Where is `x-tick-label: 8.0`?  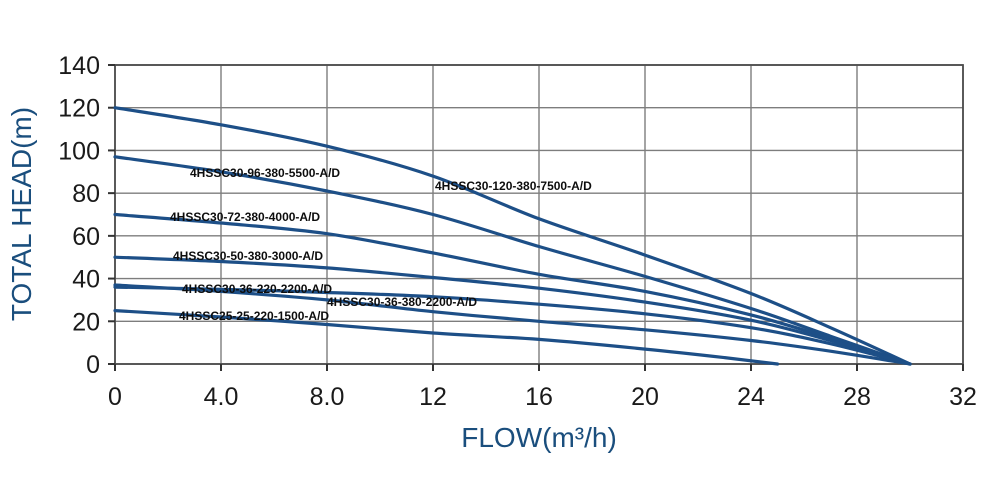 x-tick-label: 8.0 is located at coordinates (327, 397).